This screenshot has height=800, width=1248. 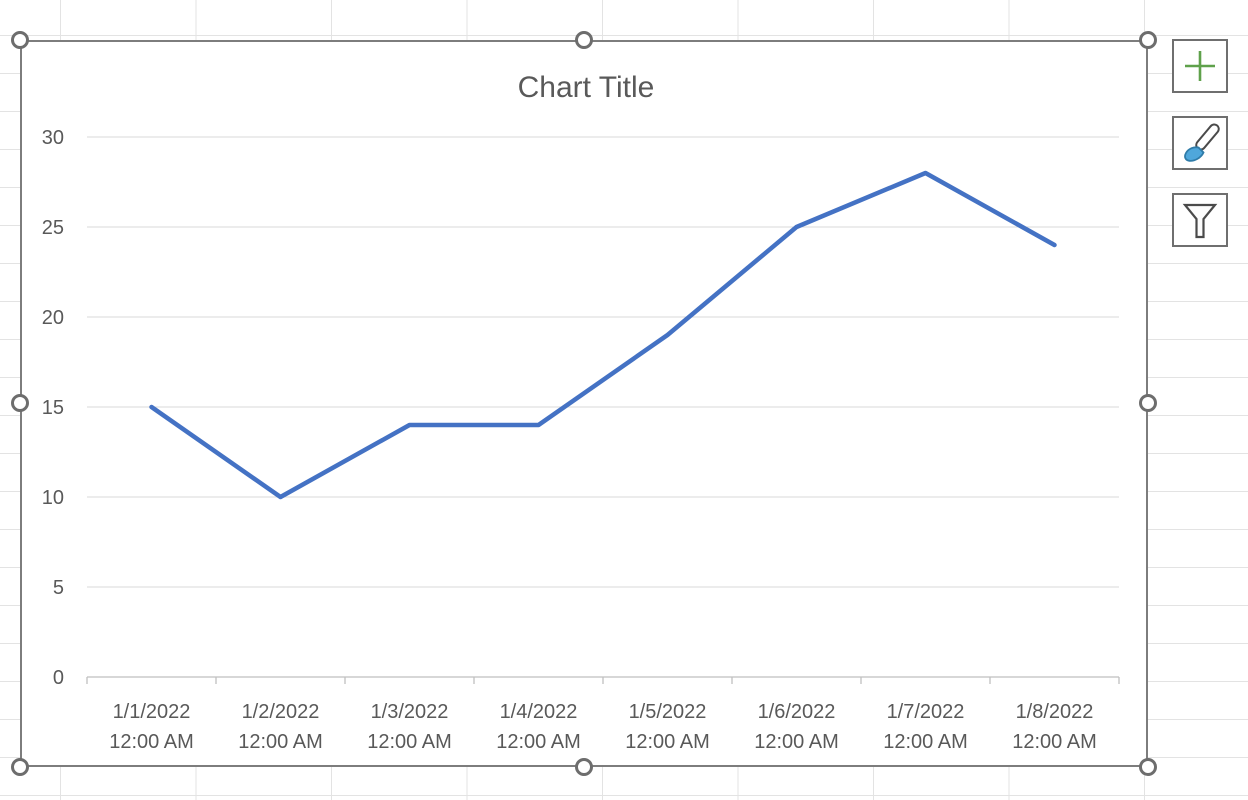 What do you see at coordinates (1054, 727) in the screenshot?
I see `x-axis-label: 1/8/2022 12:00 AM` at bounding box center [1054, 727].